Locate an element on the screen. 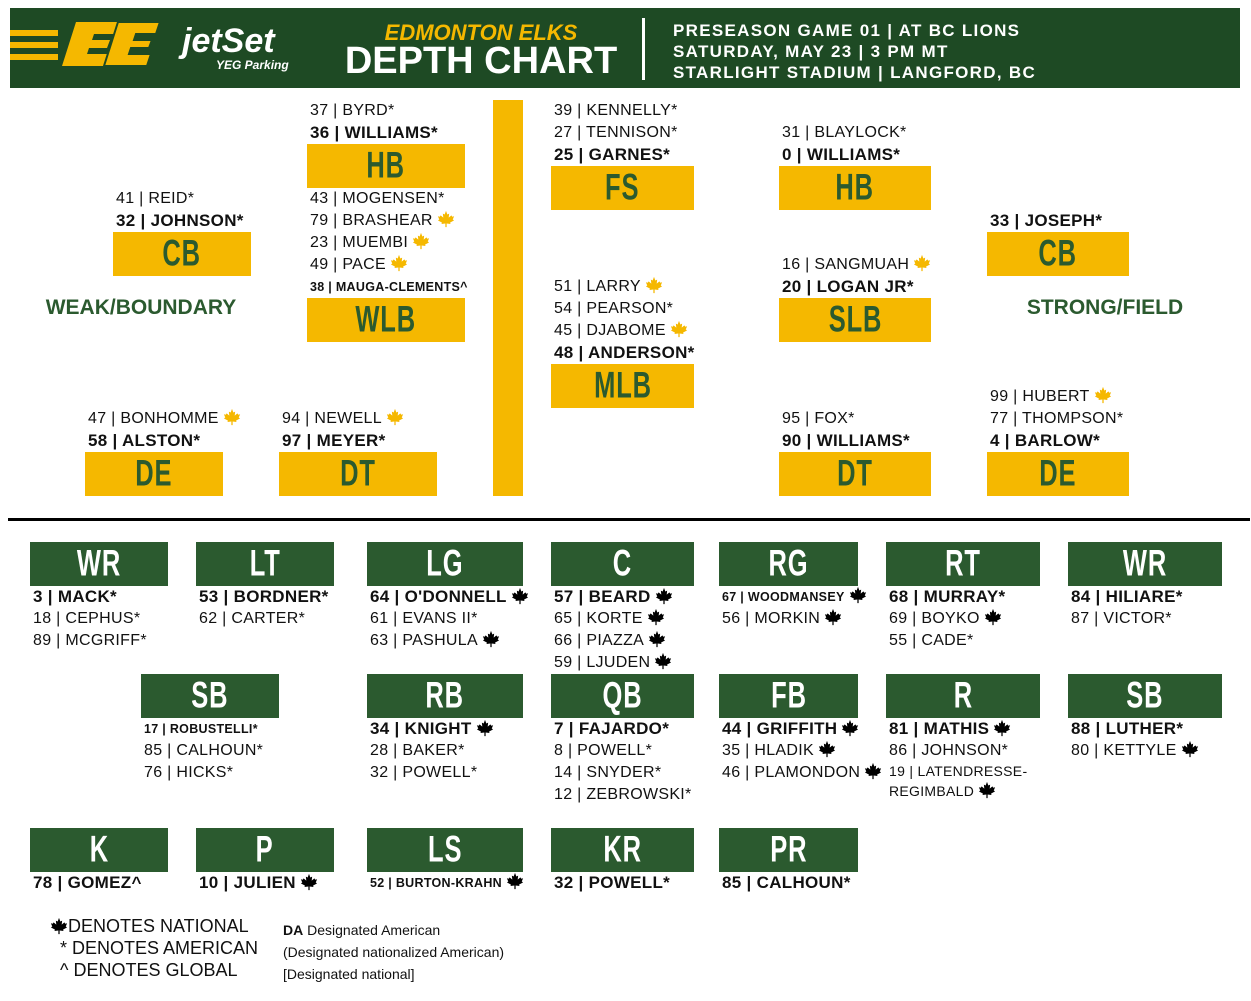  position-box: LS is located at coordinates (445, 850).